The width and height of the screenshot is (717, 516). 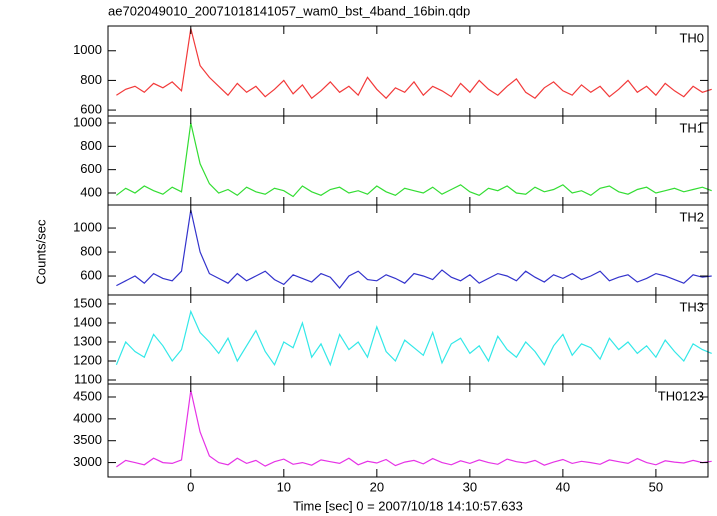 What do you see at coordinates (91, 191) in the screenshot?
I see `y-tick-label: 400` at bounding box center [91, 191].